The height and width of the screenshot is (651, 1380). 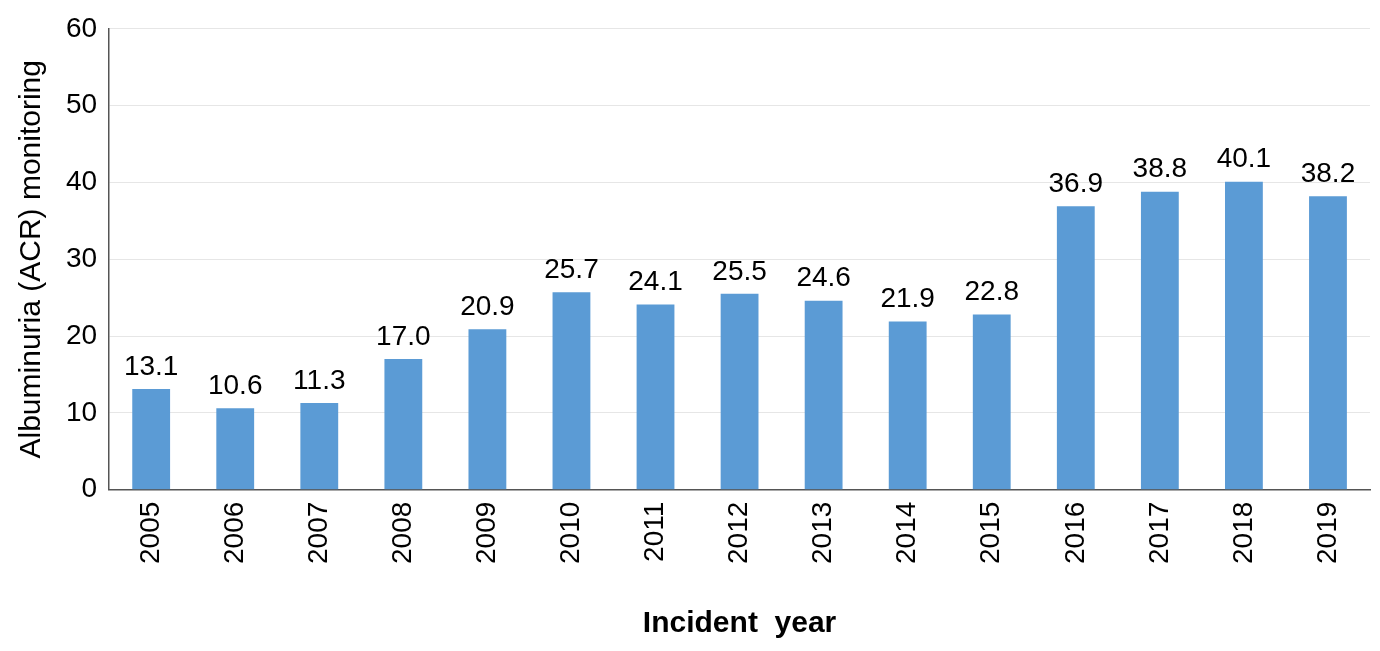 I want to click on x-tick-label: 2016, so click(x=1074, y=533).